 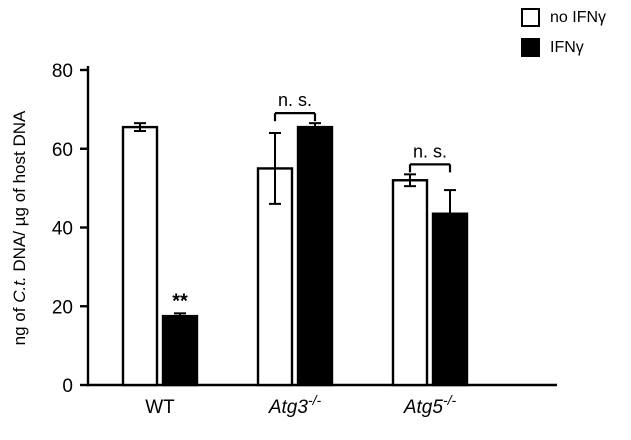 What do you see at coordinates (62, 307) in the screenshot?
I see `y-tick-label: 20` at bounding box center [62, 307].